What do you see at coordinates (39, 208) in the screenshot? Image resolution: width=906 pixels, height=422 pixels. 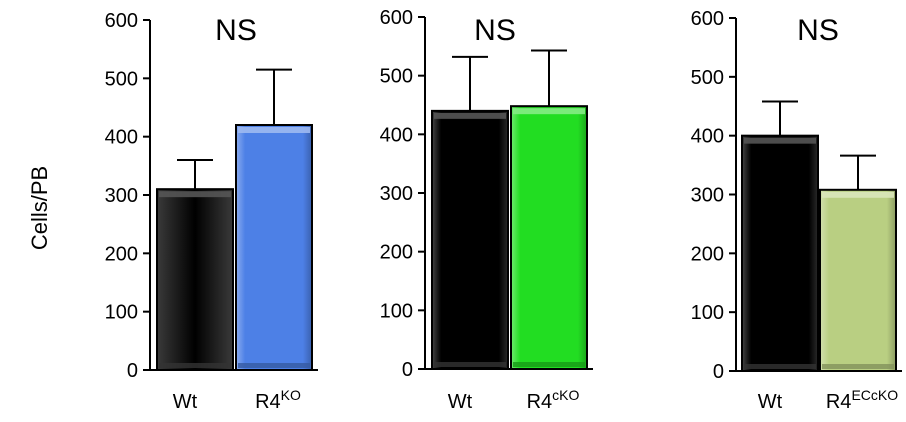 I see `y-axis-label: Cells/PB` at bounding box center [39, 208].